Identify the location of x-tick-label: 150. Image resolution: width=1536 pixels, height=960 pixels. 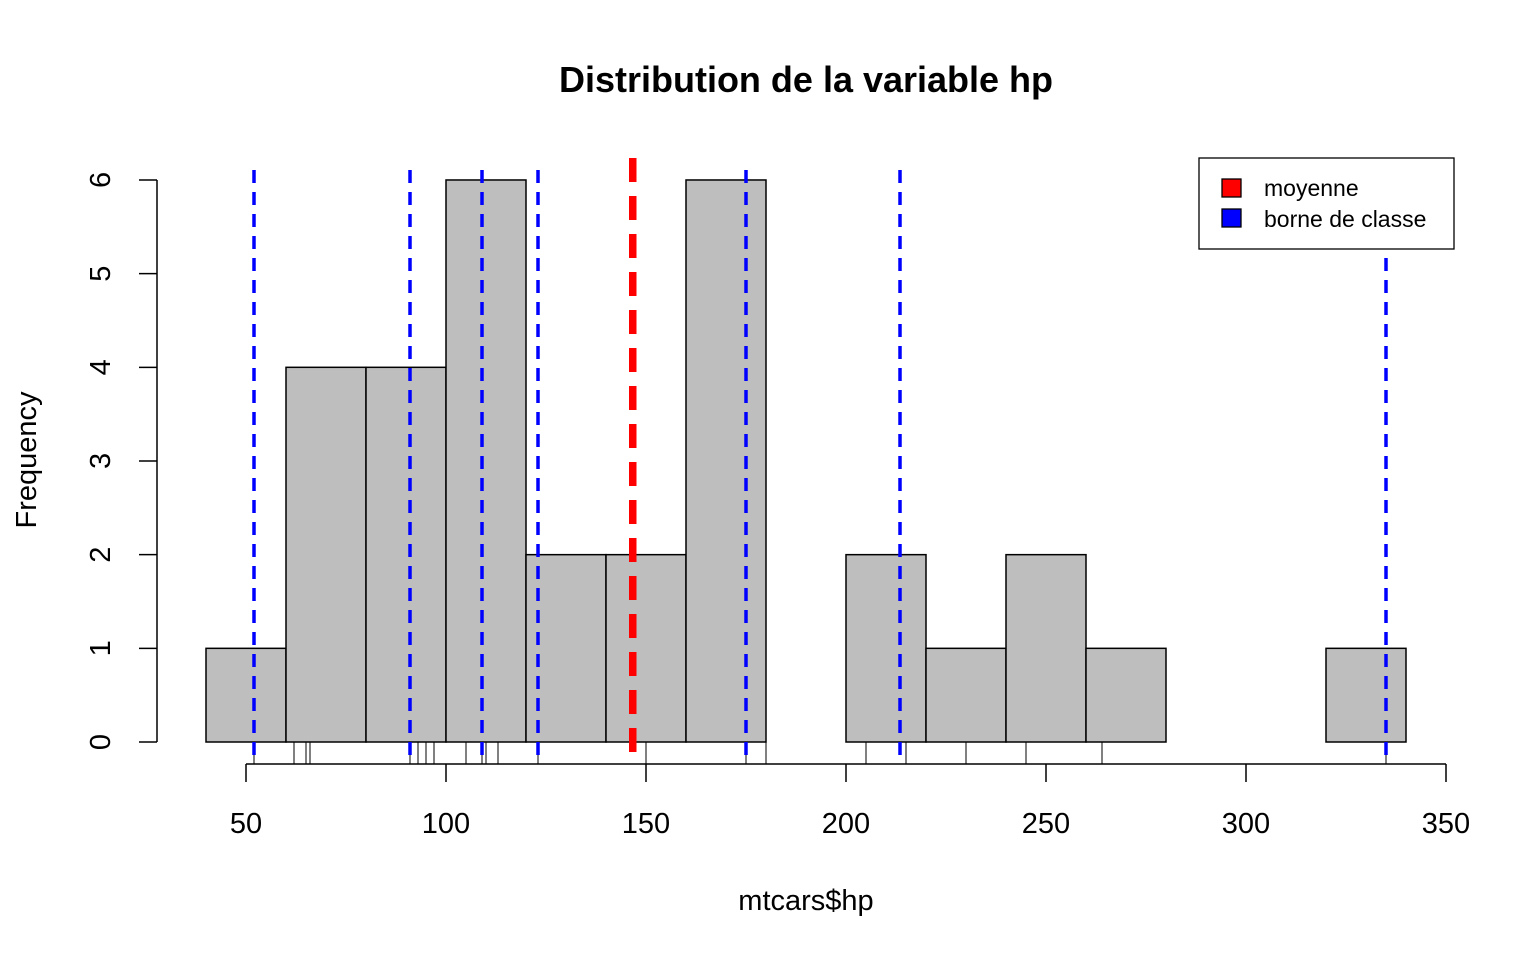
(646, 824).